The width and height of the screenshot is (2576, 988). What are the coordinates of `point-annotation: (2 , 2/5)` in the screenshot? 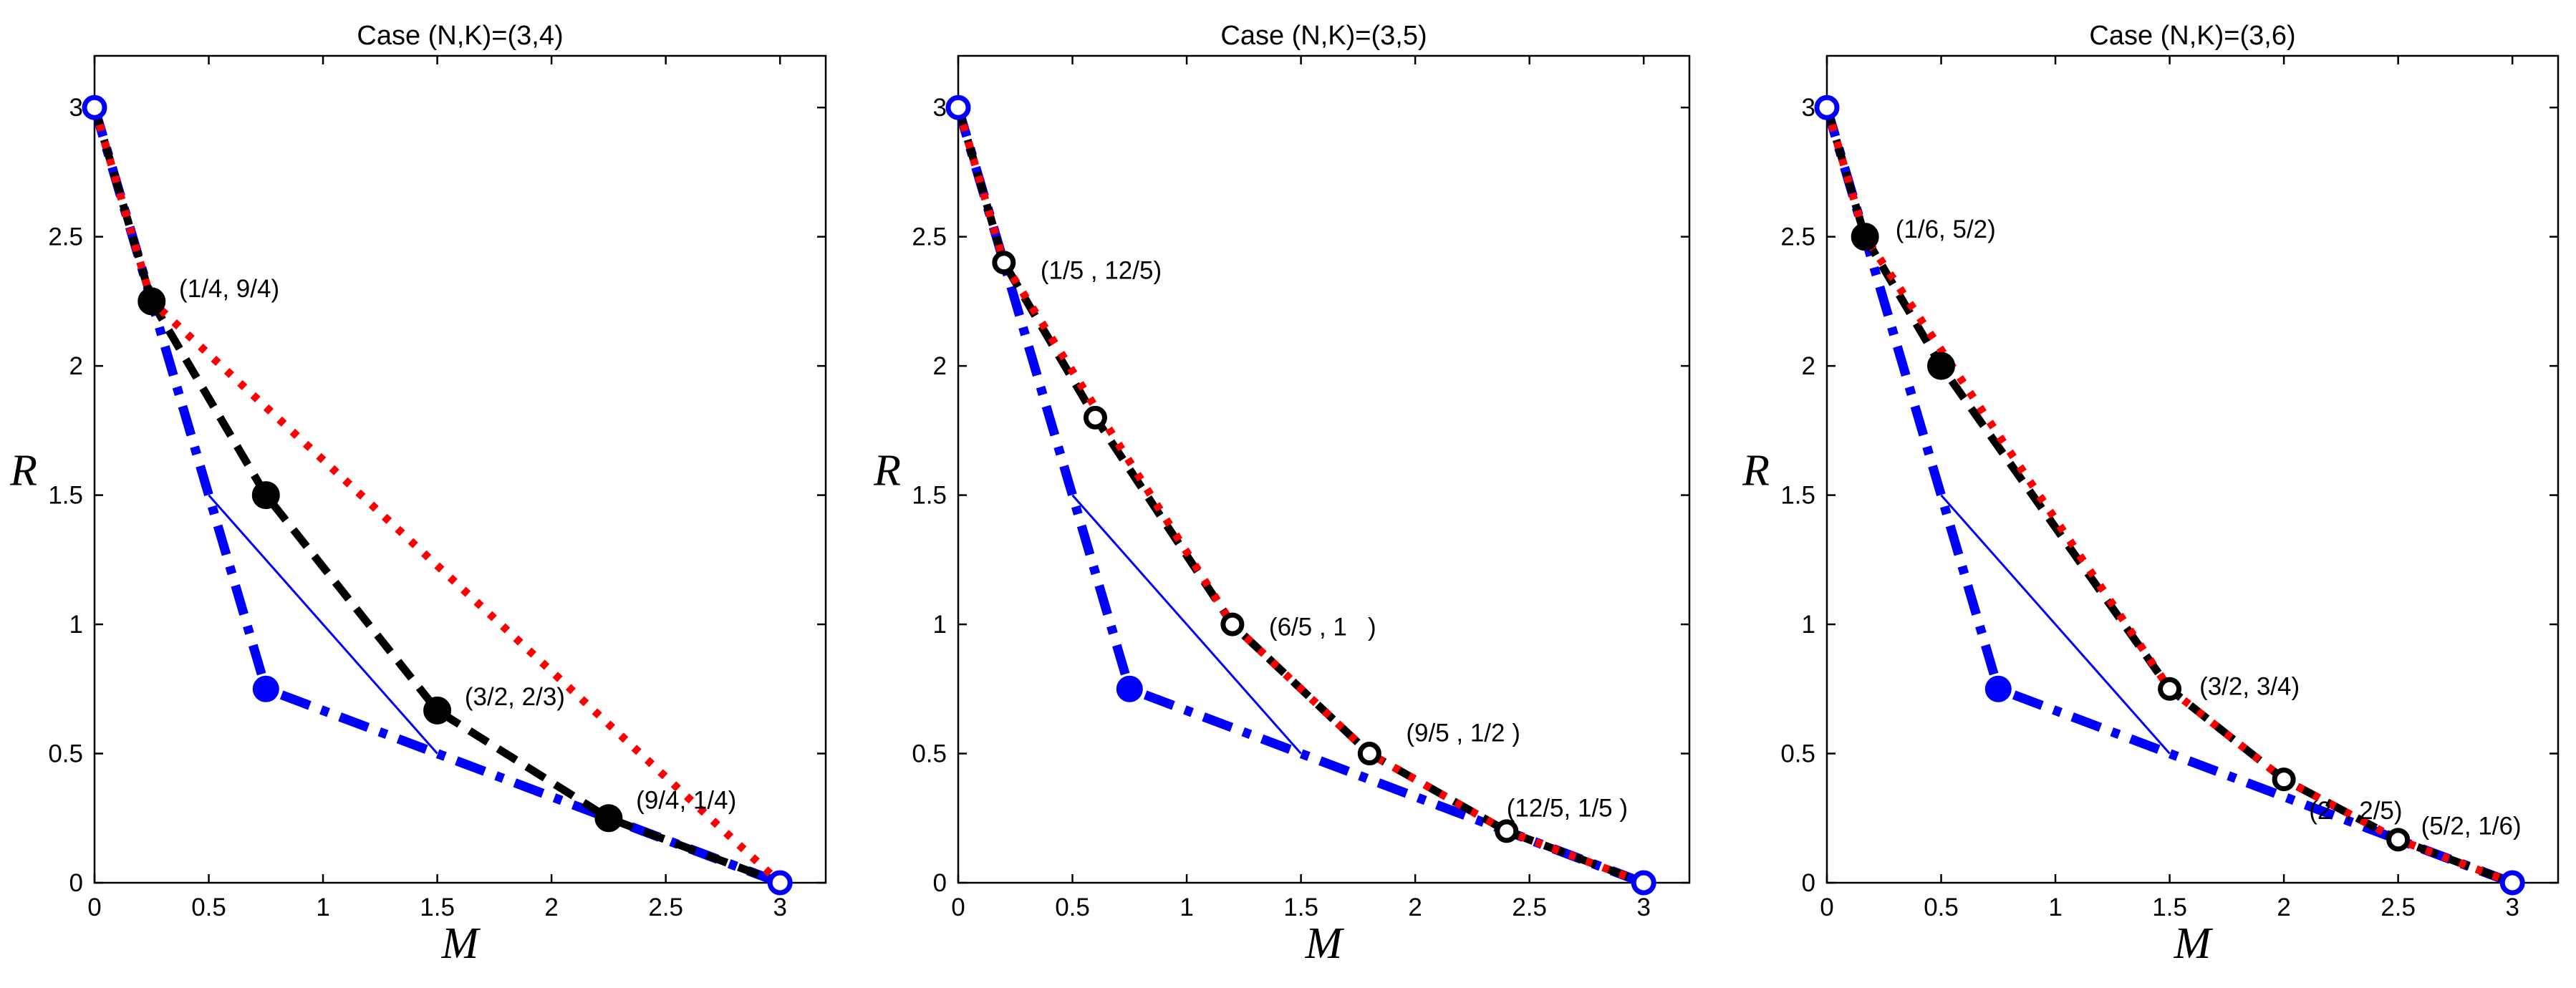 It's located at (2355, 811).